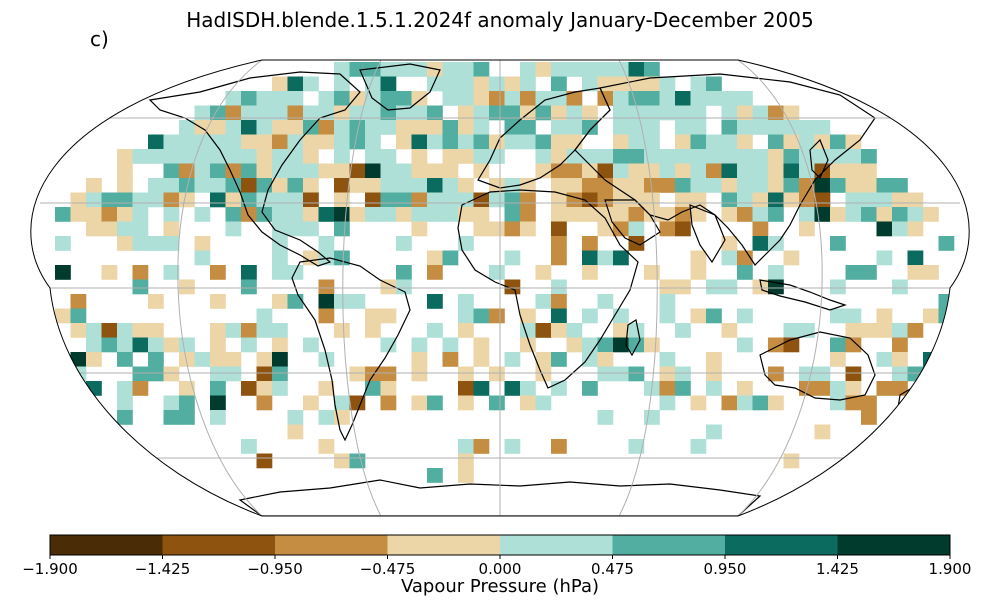 This screenshot has height=600, width=1000. What do you see at coordinates (106, 545) in the screenshot?
I see `colorbar-segment` at bounding box center [106, 545].